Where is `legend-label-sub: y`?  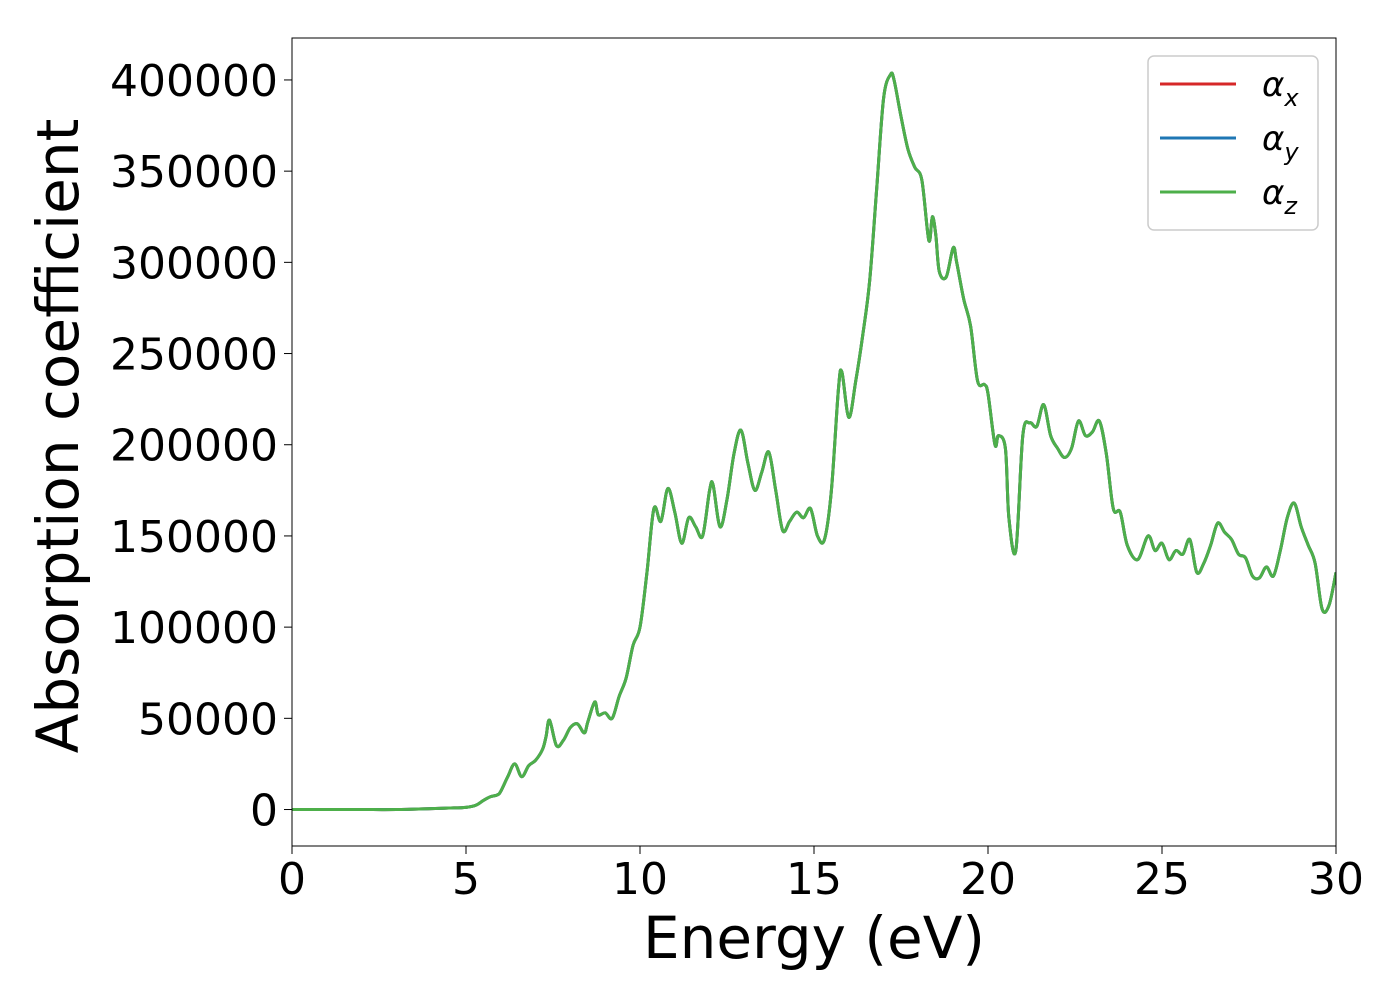 legend-label-sub: y is located at coordinates (1291, 152).